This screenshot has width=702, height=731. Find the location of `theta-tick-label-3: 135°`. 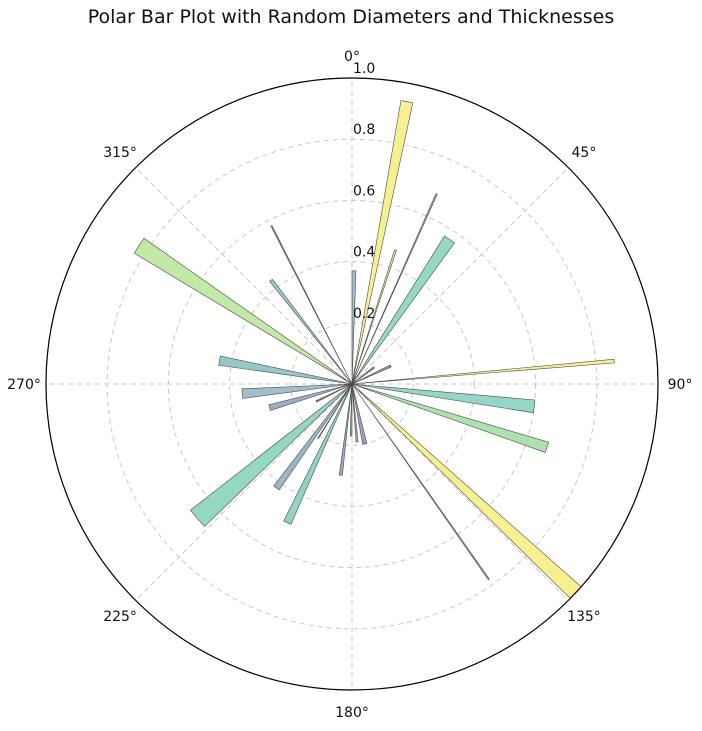

theta-tick-label-3: 135° is located at coordinates (584, 617).